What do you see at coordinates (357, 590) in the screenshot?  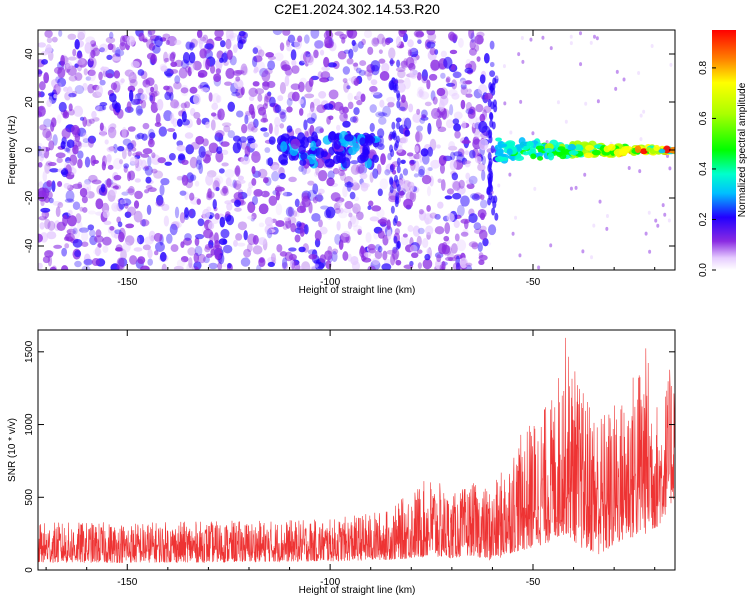 I see `snr-x-label: Height of straight line (km)` at bounding box center [357, 590].